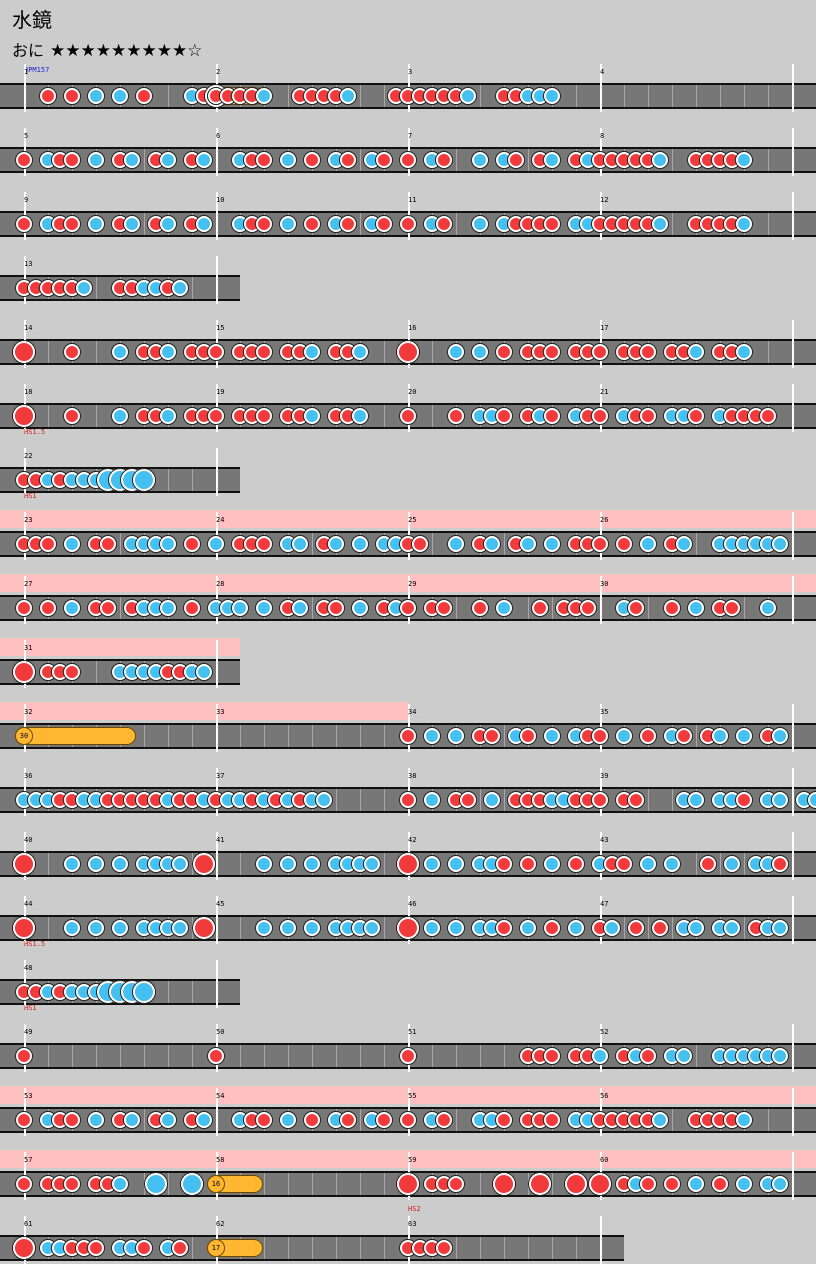 The image size is (816, 1264). I want to click on note-lane: 61 62 63 17, so click(312, 1240).